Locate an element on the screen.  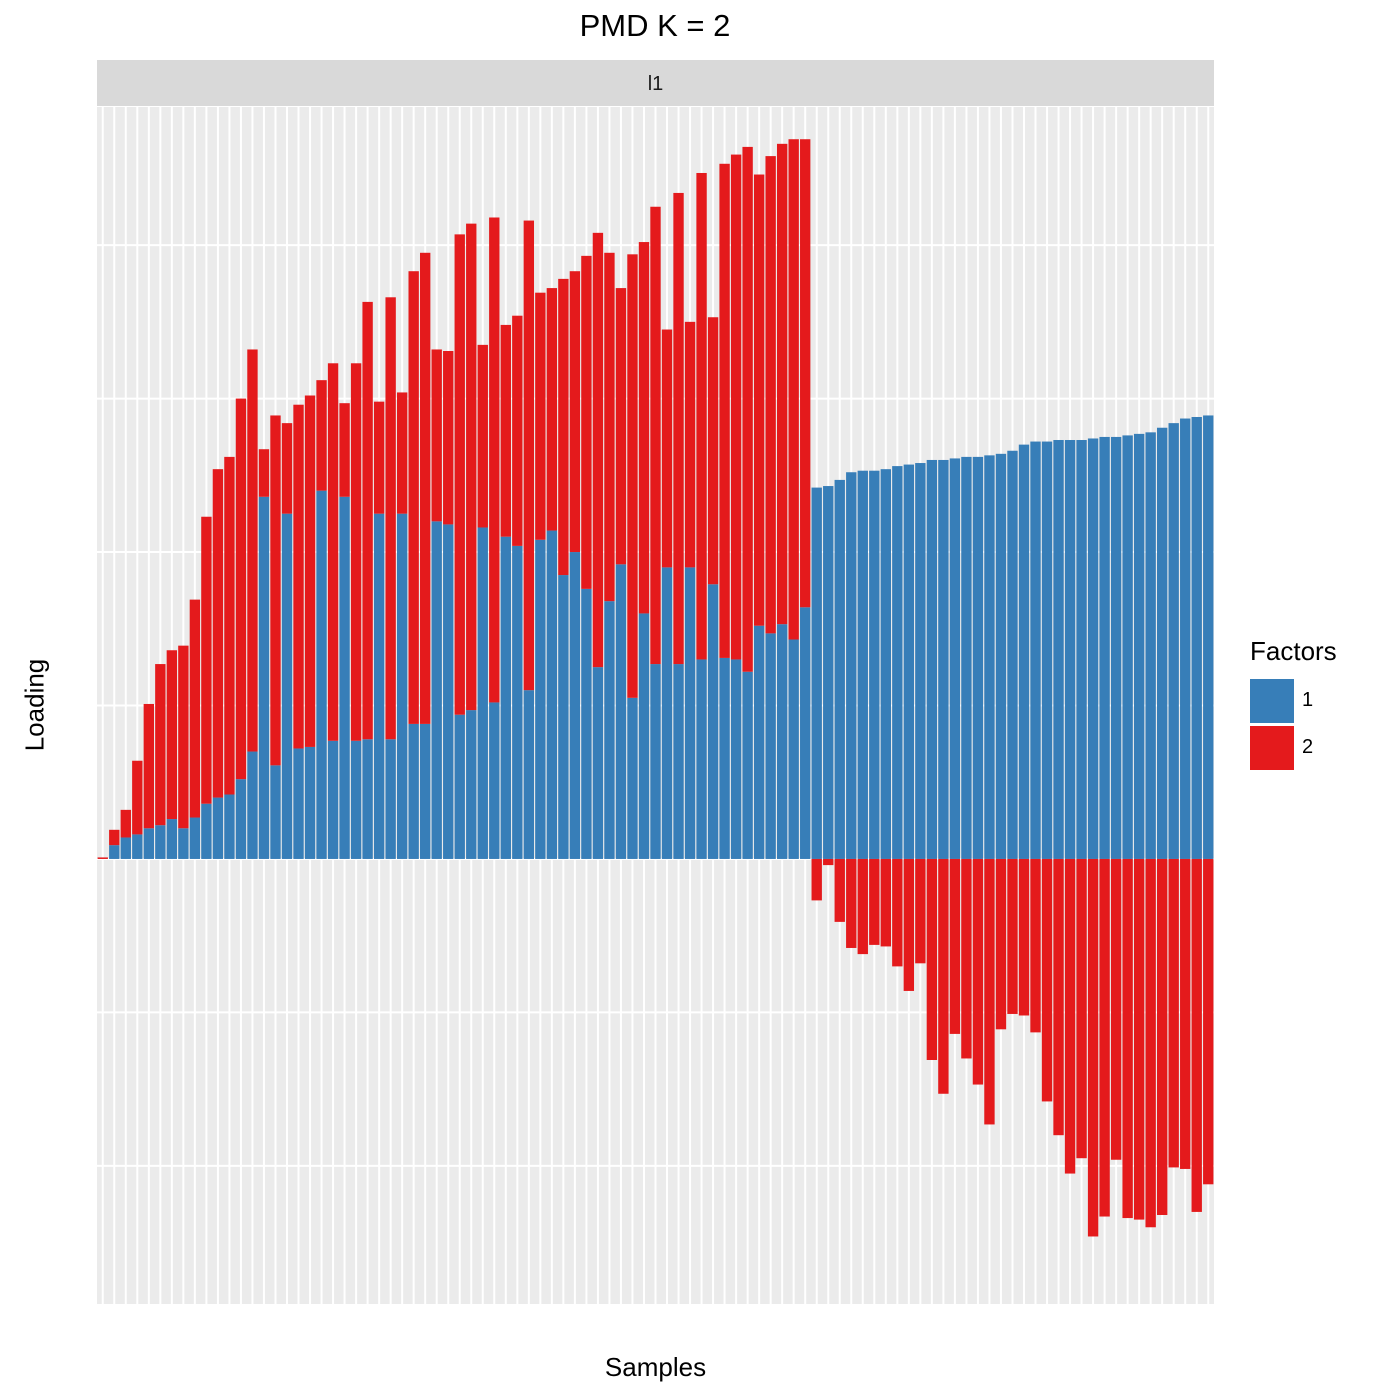
legend-title: Factors is located at coordinates (1293, 651).